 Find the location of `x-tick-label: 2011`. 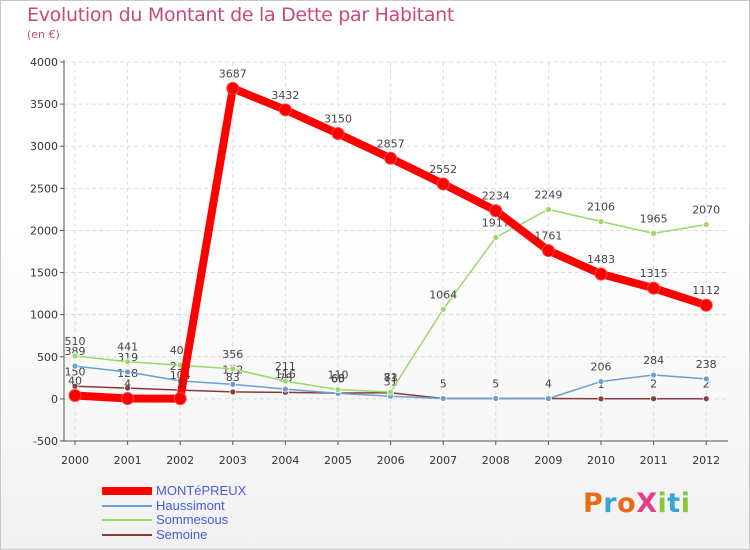

x-tick-label: 2011 is located at coordinates (654, 460).